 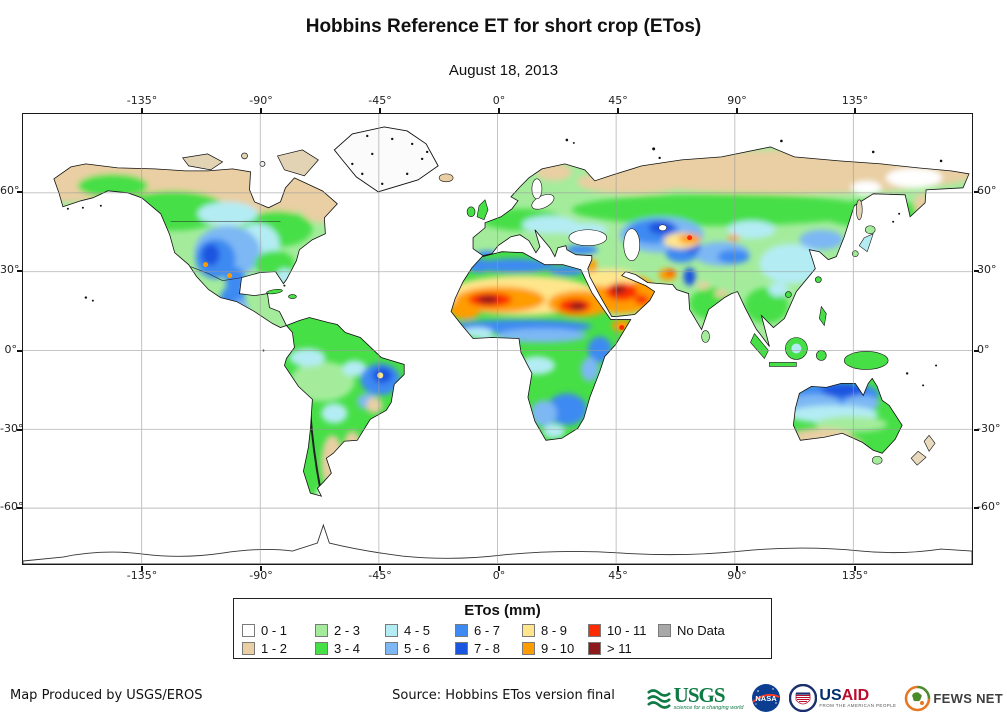 What do you see at coordinates (261, 575) in the screenshot?
I see `x-axis-label-bottom: -90°` at bounding box center [261, 575].